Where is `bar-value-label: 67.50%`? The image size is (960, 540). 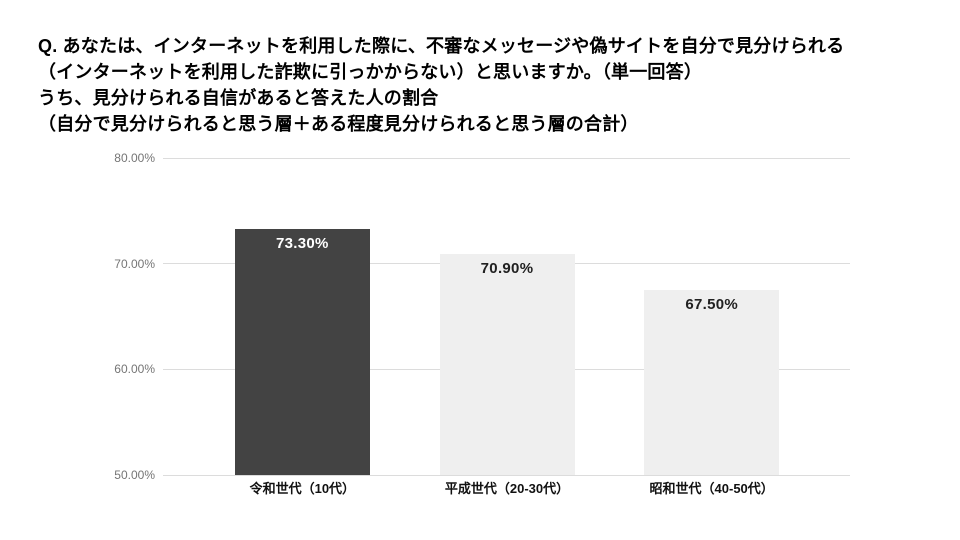 bar-value-label: 67.50% is located at coordinates (711, 305).